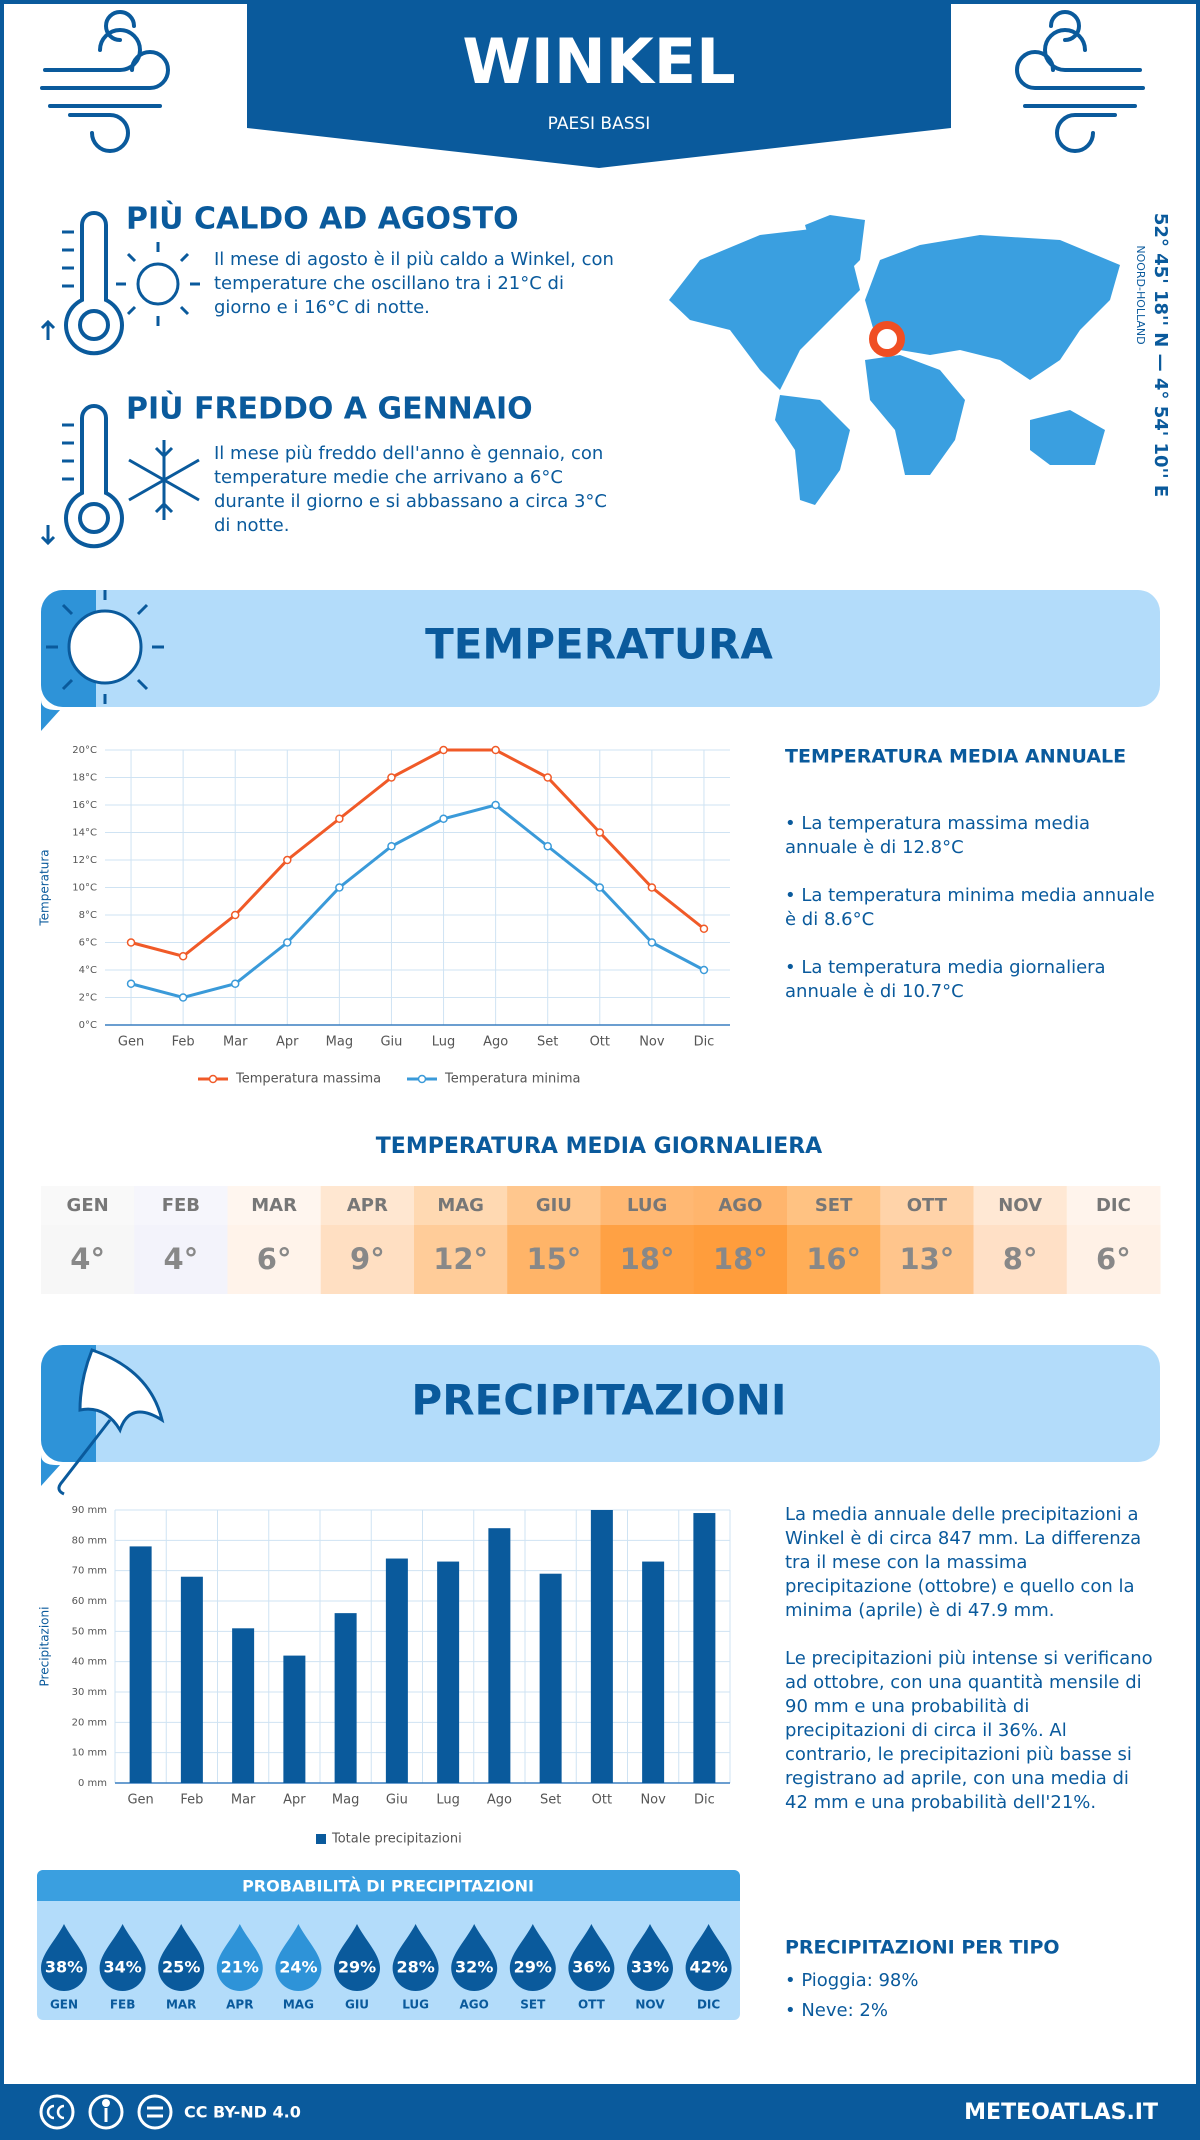 Image resolution: width=1200 pixels, height=2140 pixels. What do you see at coordinates (740, 1205) in the screenshot?
I see `table-month: AGO` at bounding box center [740, 1205].